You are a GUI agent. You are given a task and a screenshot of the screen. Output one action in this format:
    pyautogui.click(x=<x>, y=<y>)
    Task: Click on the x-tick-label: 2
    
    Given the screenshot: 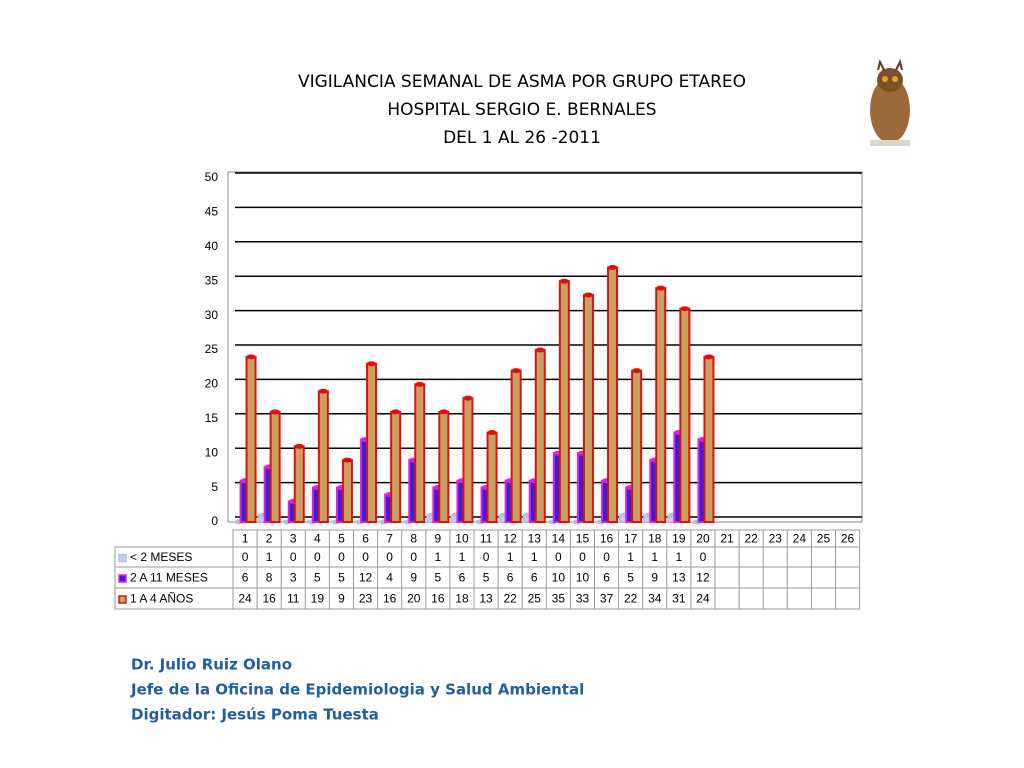 What is the action you would take?
    pyautogui.click(x=269, y=539)
    